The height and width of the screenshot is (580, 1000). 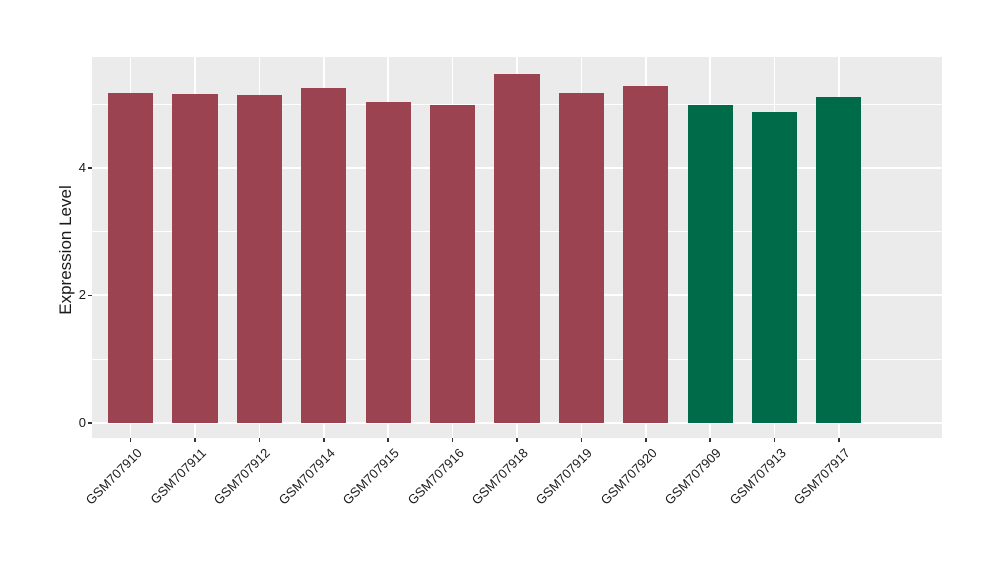 I want to click on x-tick-label: GSM707913, so click(x=757, y=476).